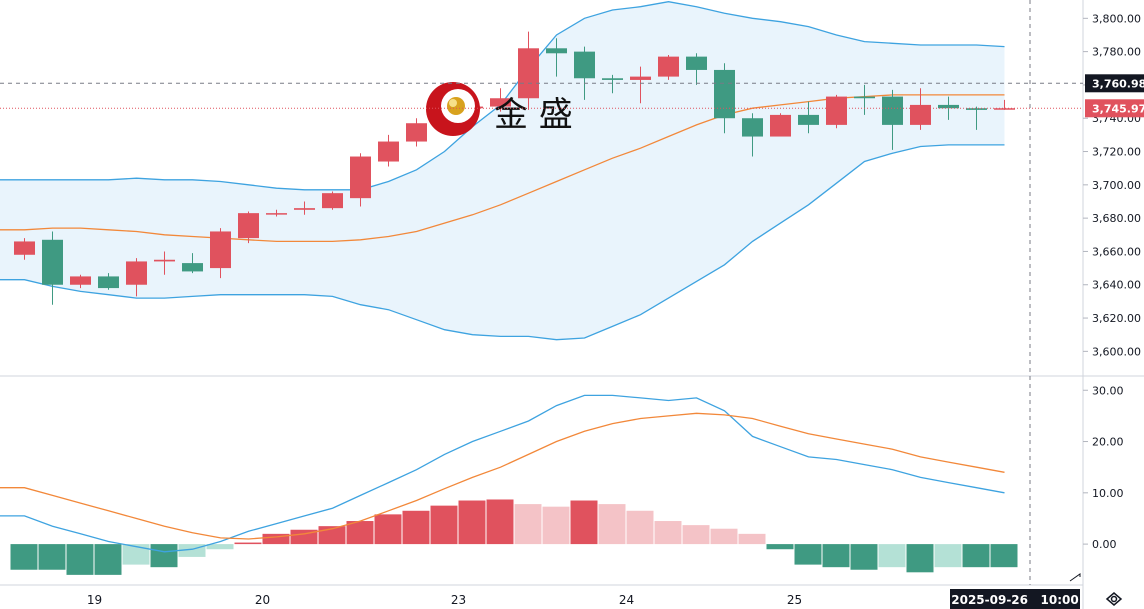  Describe the element at coordinates (626, 600) in the screenshot. I see `time-tick-label: 24` at that location.